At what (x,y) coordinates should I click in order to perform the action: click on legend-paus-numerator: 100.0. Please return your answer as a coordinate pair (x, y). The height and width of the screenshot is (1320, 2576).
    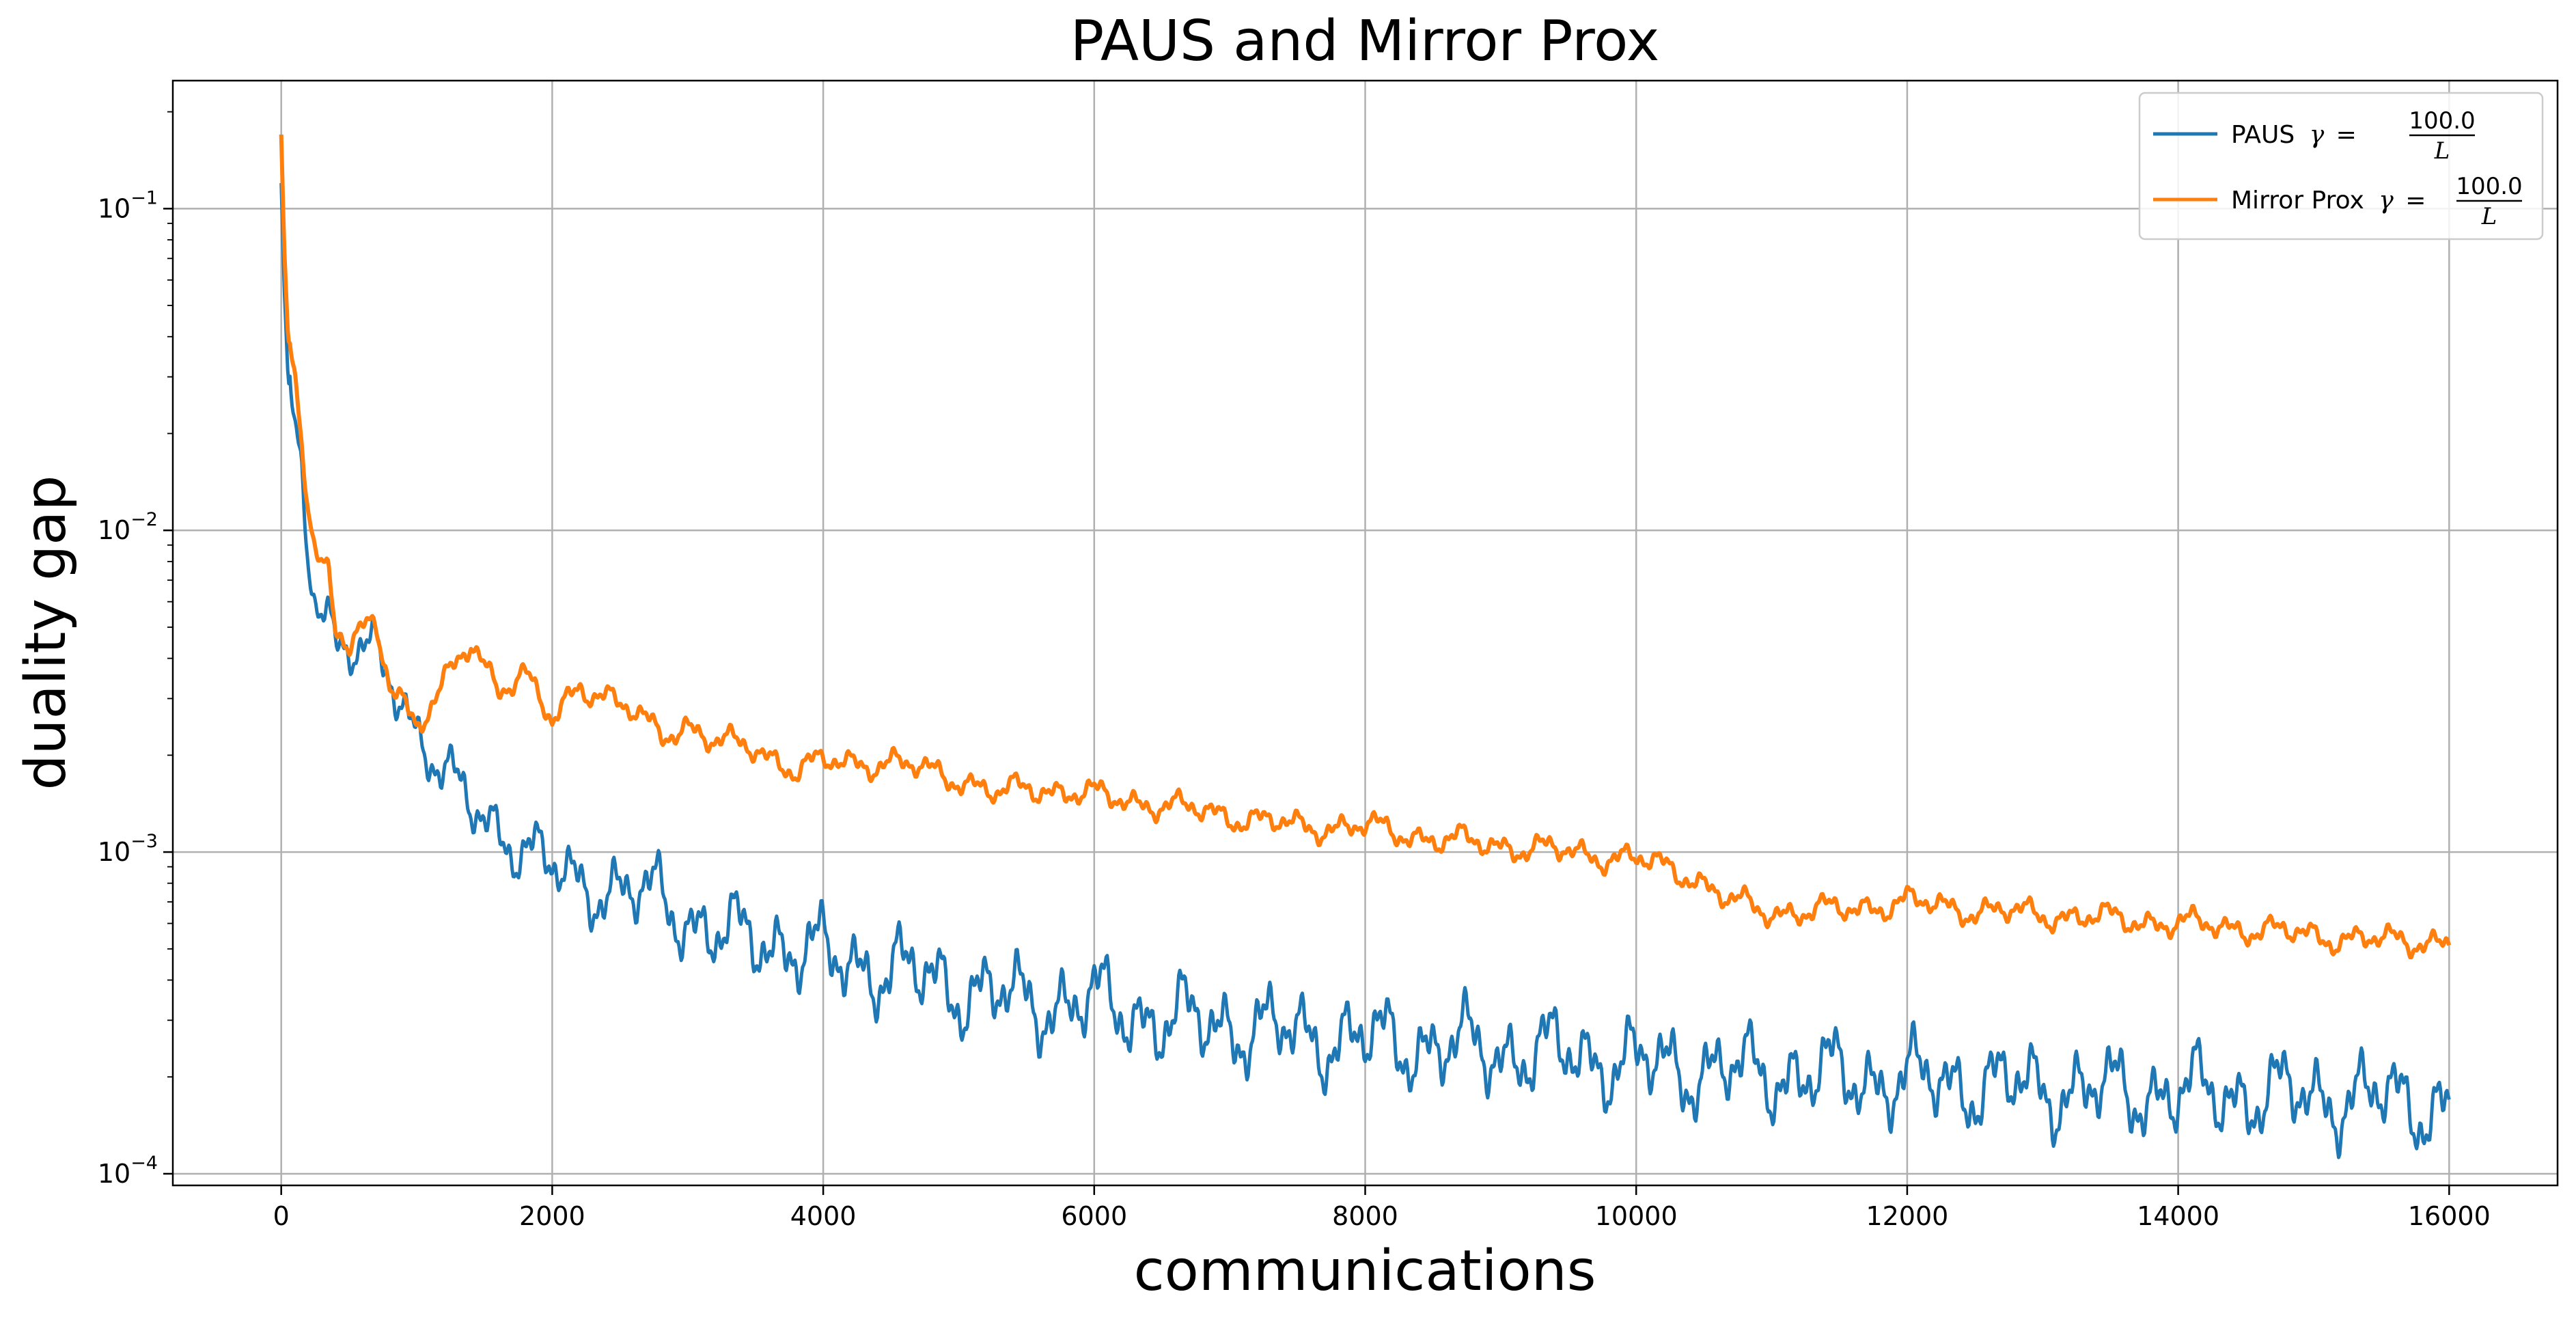
    Looking at the image, I should click on (2442, 121).